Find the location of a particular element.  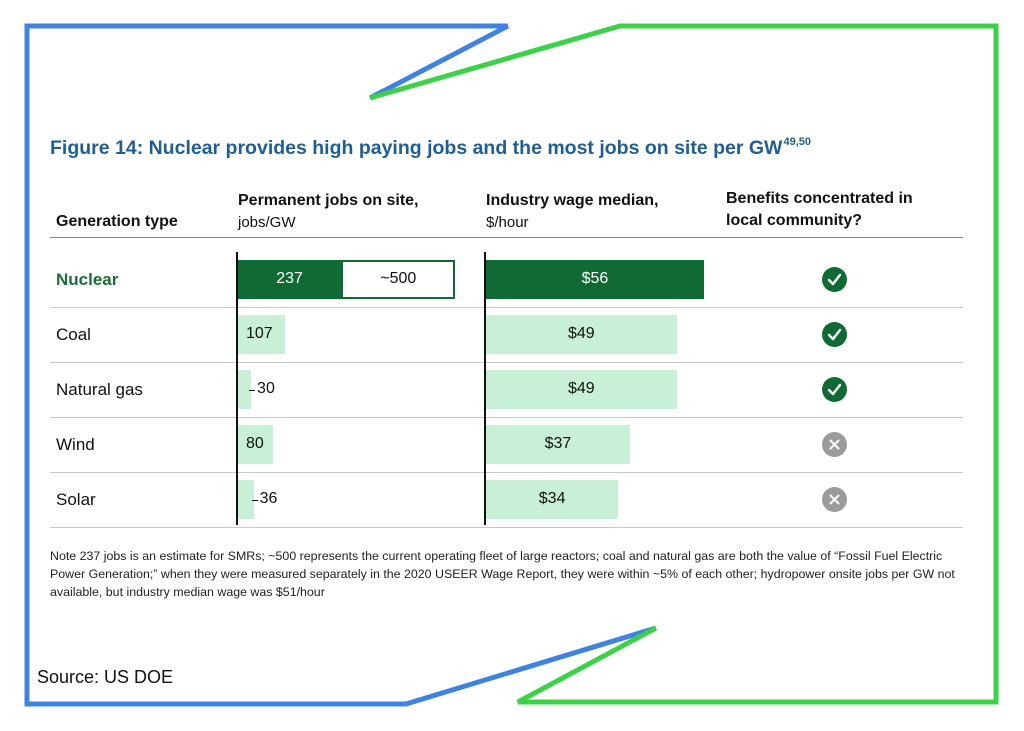

wage-bar-solar is located at coordinates (552, 499).